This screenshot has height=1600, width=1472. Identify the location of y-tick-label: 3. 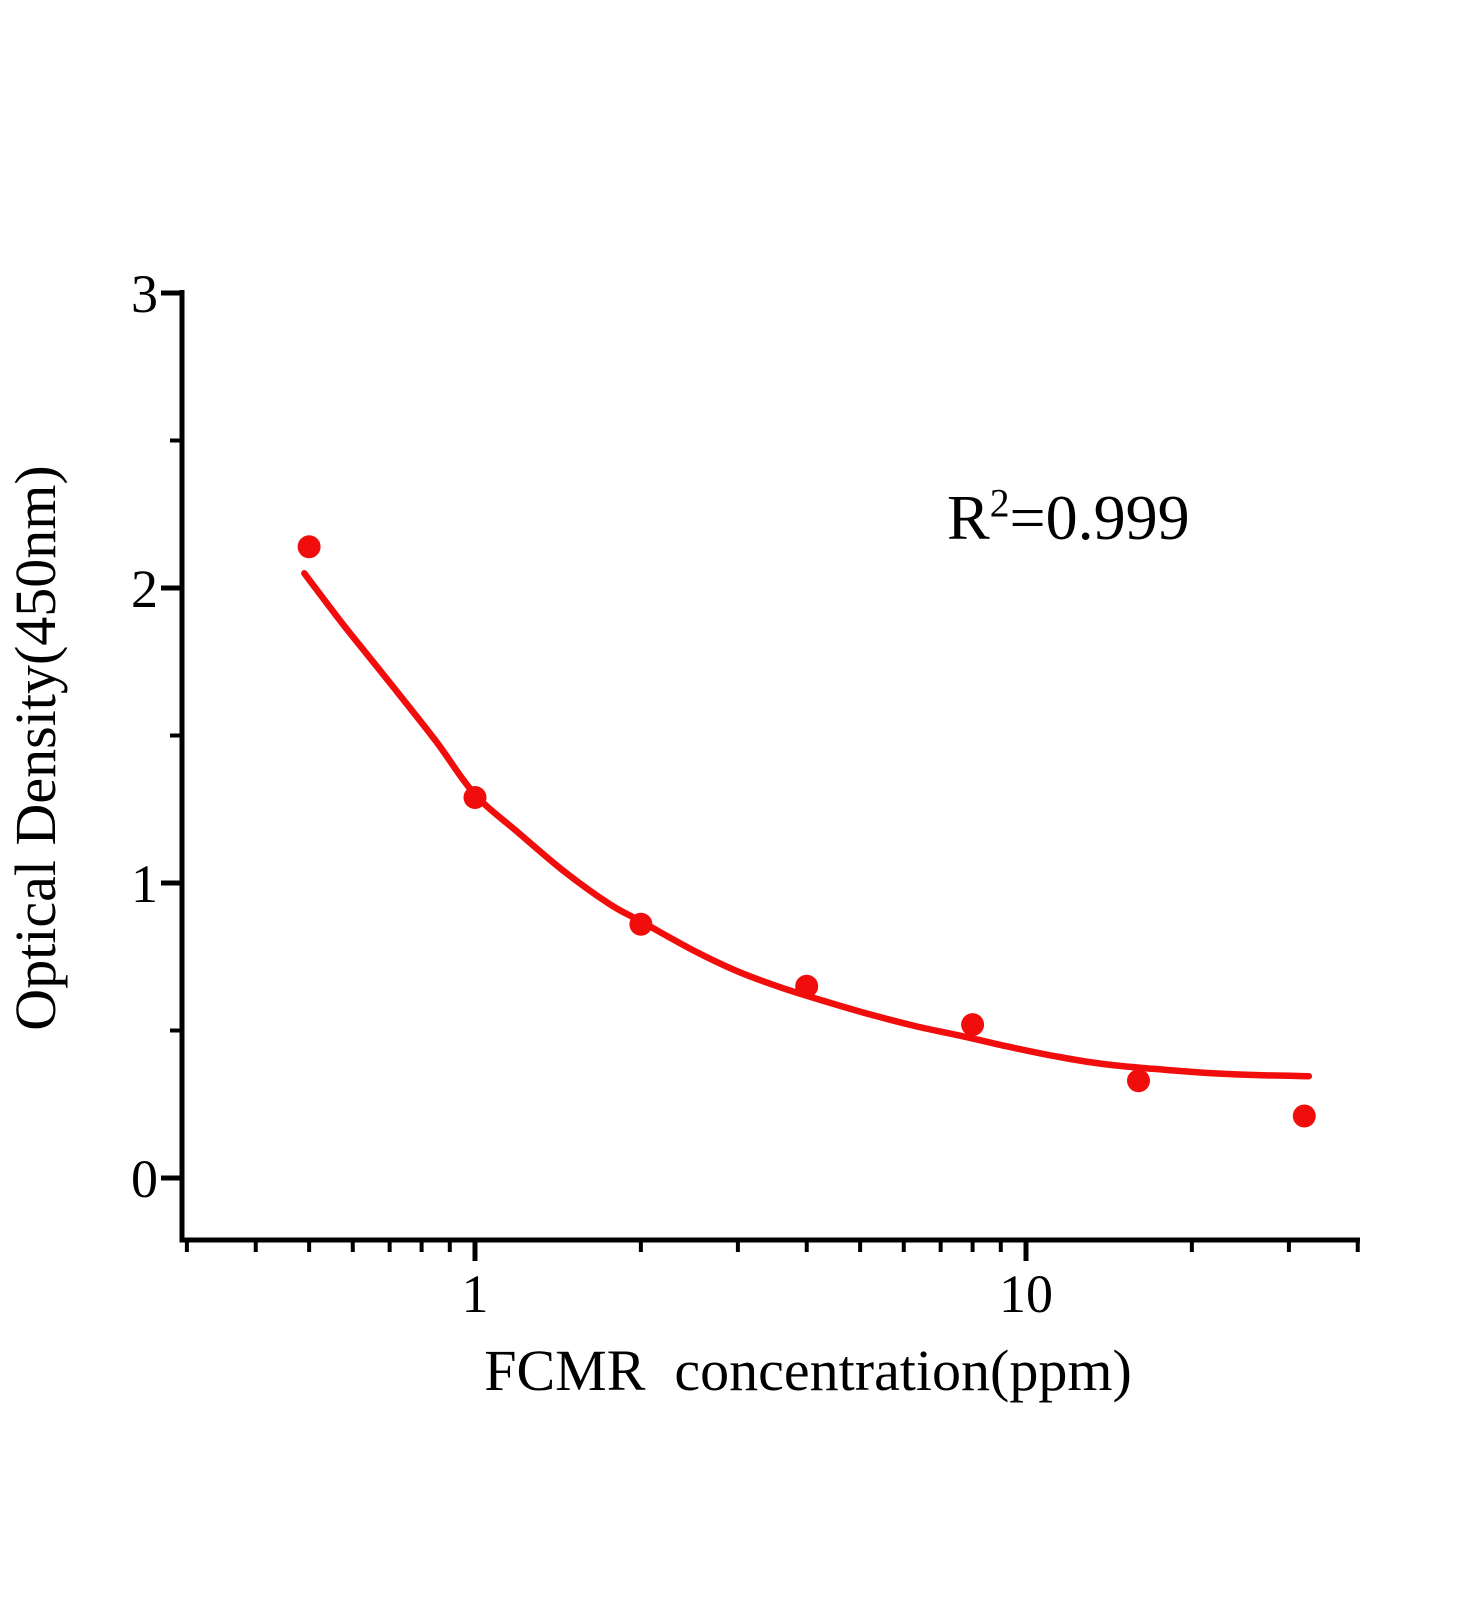
(144, 294).